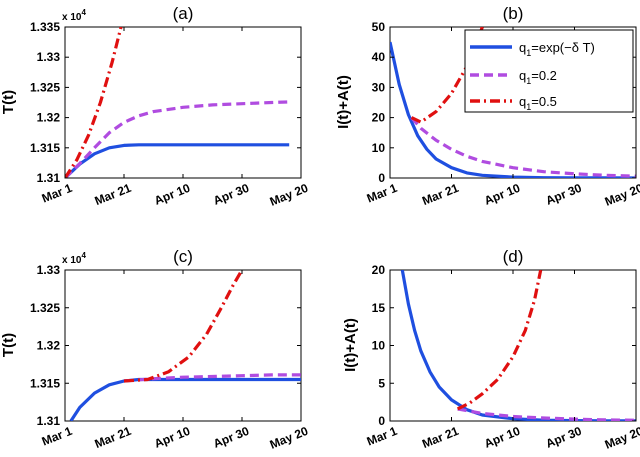 The height and width of the screenshot is (457, 640). I want to click on y-tick-label: 30, so click(379, 87).